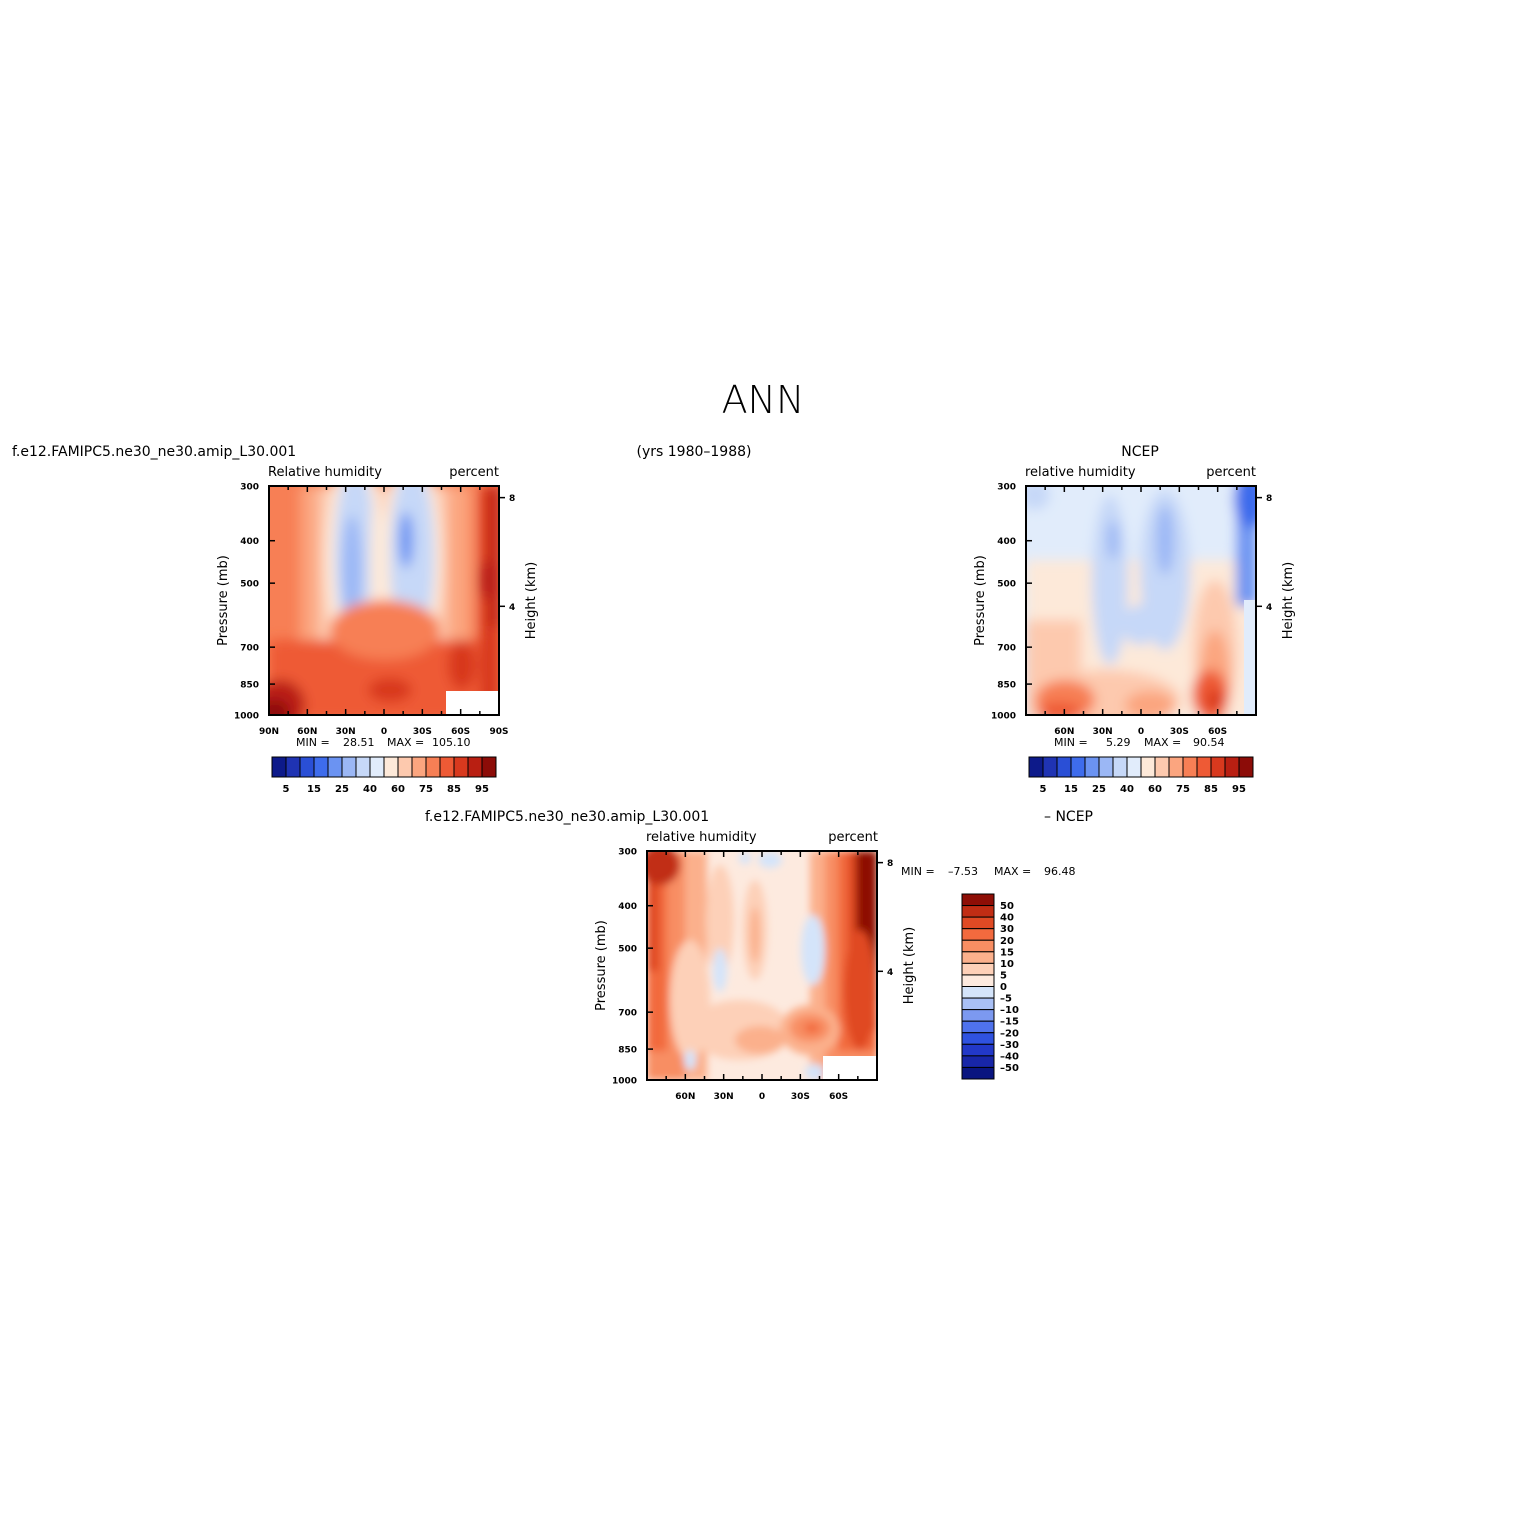 Image resolution: width=1525 pixels, height=1525 pixels. Describe the element at coordinates (1071, 789) in the screenshot. I see `panel-ncep-colorbar-label: 15` at that location.